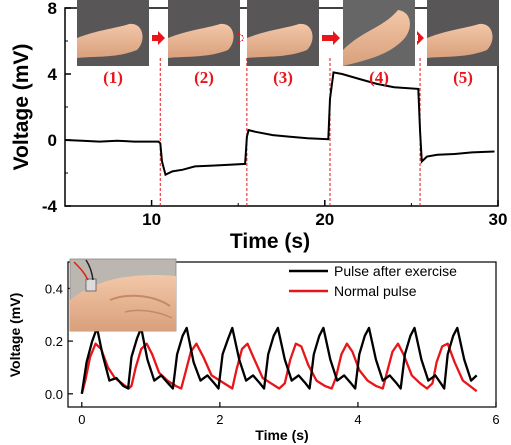  Describe the element at coordinates (54, 394) in the screenshot. I see `bottom-y-tick-label: 0.0` at that location.